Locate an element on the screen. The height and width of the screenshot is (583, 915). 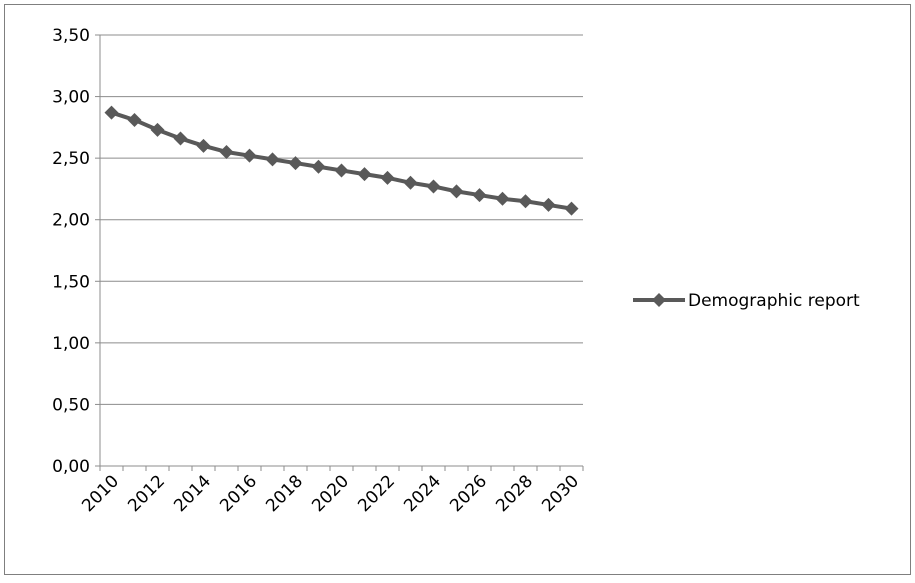
series-layer is located at coordinates (341, 160).